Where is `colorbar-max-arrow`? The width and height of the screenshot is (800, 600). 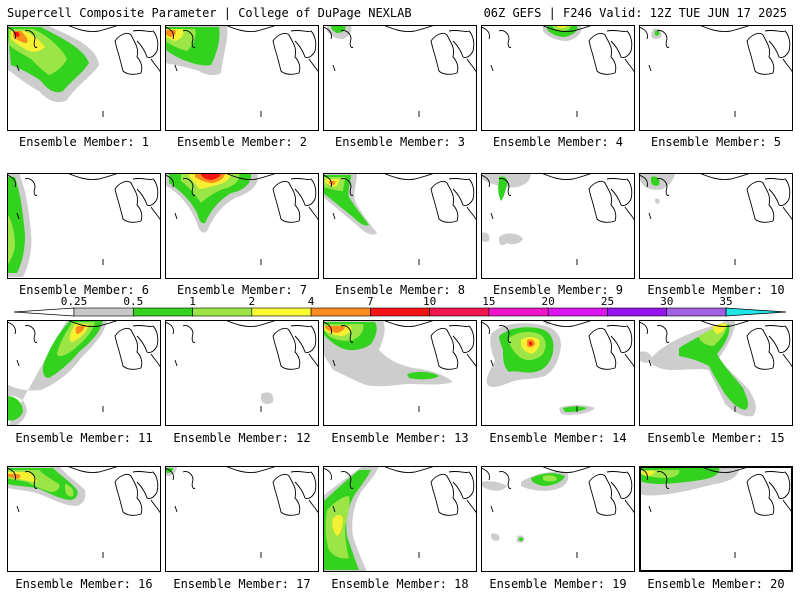 colorbar-max-arrow is located at coordinates (756, 312).